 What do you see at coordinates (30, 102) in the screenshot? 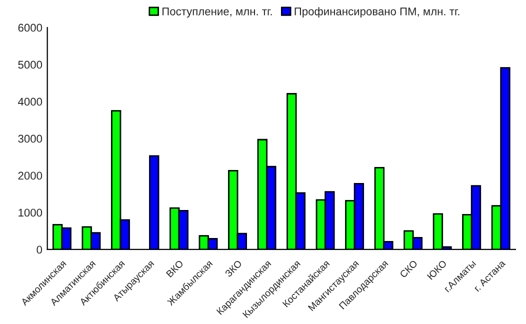
I see `y-tick-label: 4000` at bounding box center [30, 102].